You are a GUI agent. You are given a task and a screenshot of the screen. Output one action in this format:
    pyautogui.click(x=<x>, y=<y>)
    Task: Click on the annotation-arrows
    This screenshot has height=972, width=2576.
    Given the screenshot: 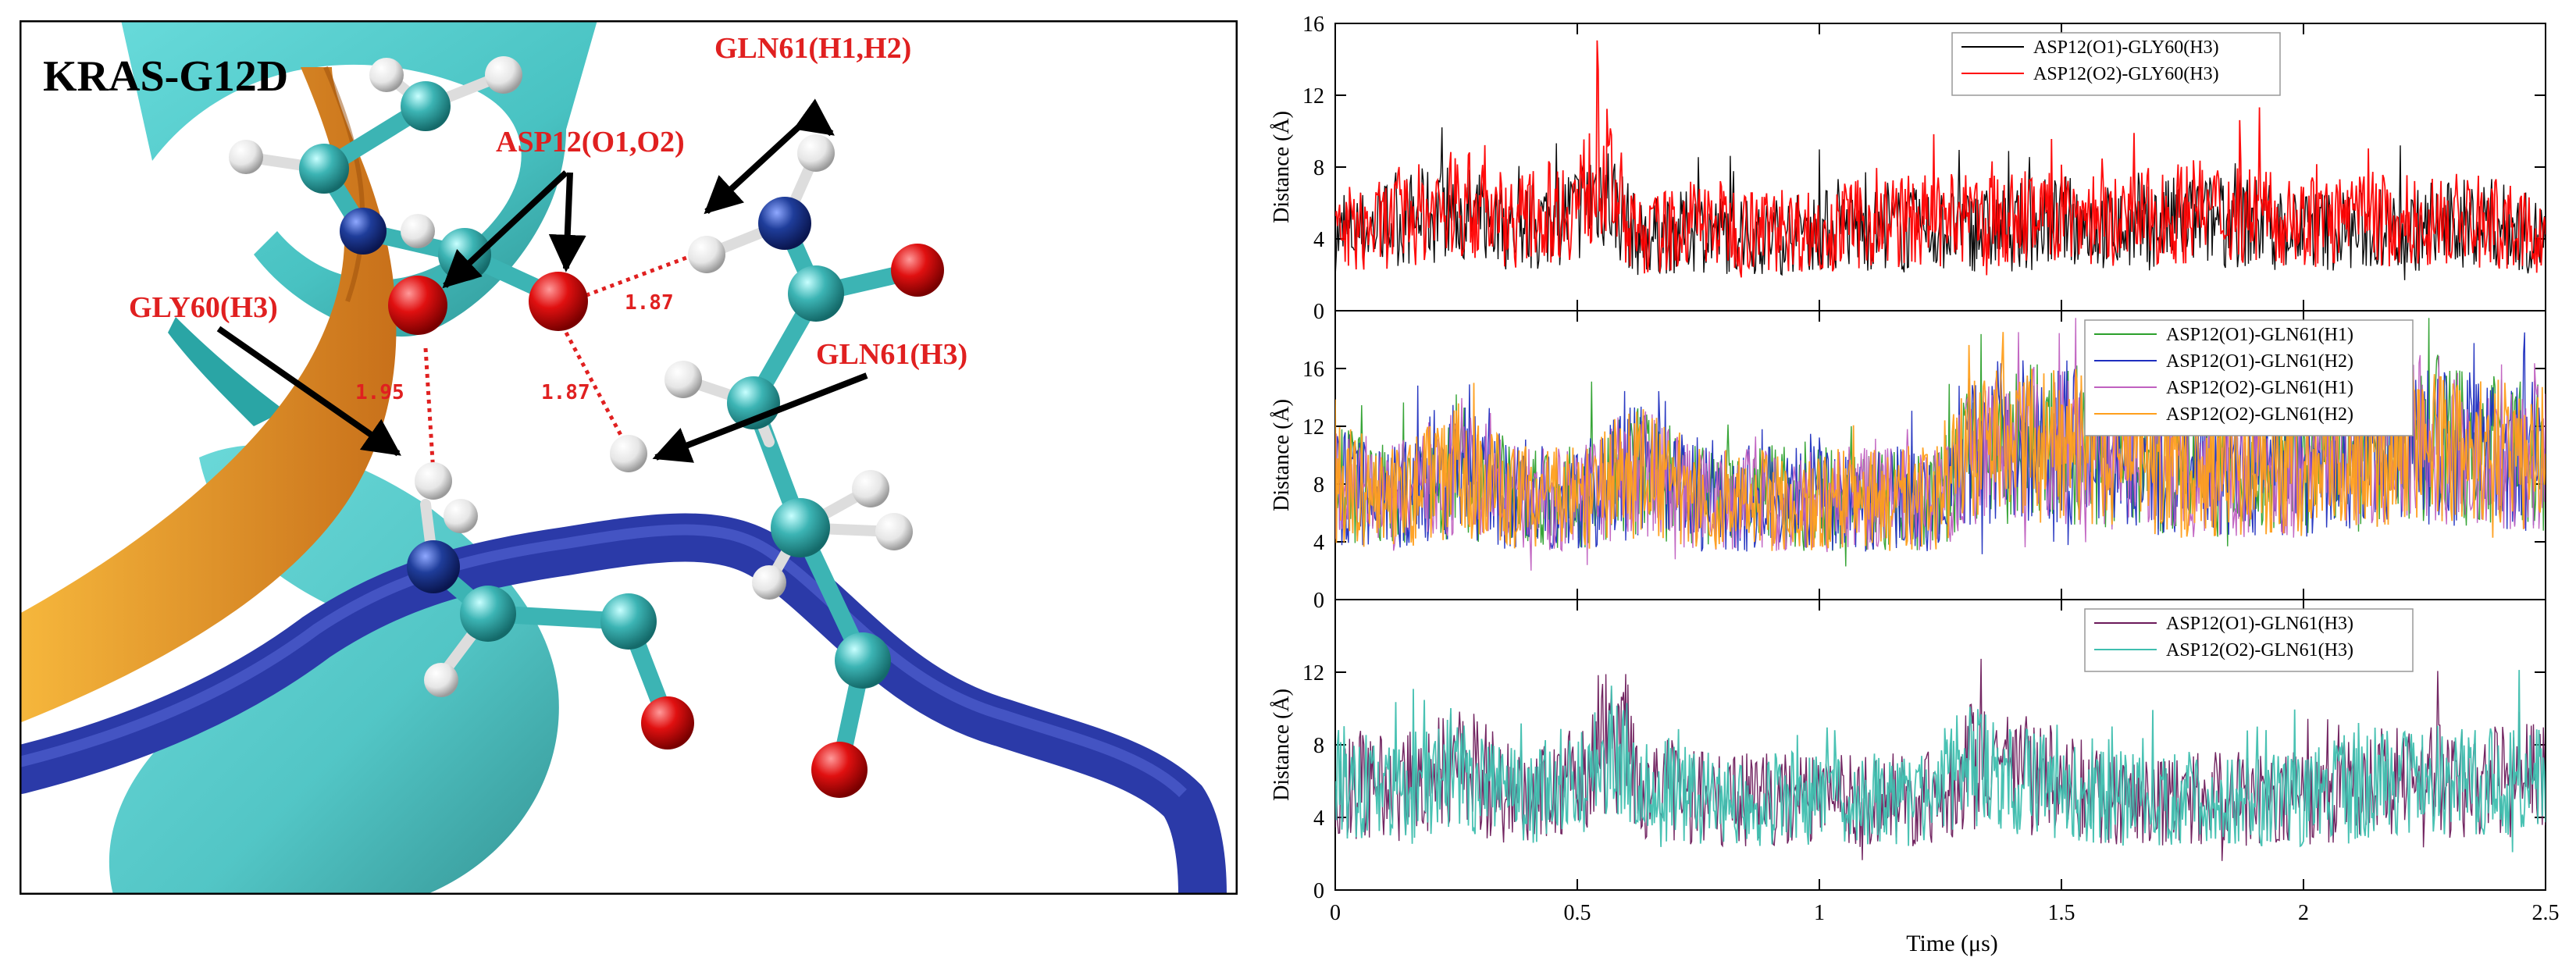 What is the action you would take?
    pyautogui.click(x=542, y=280)
    